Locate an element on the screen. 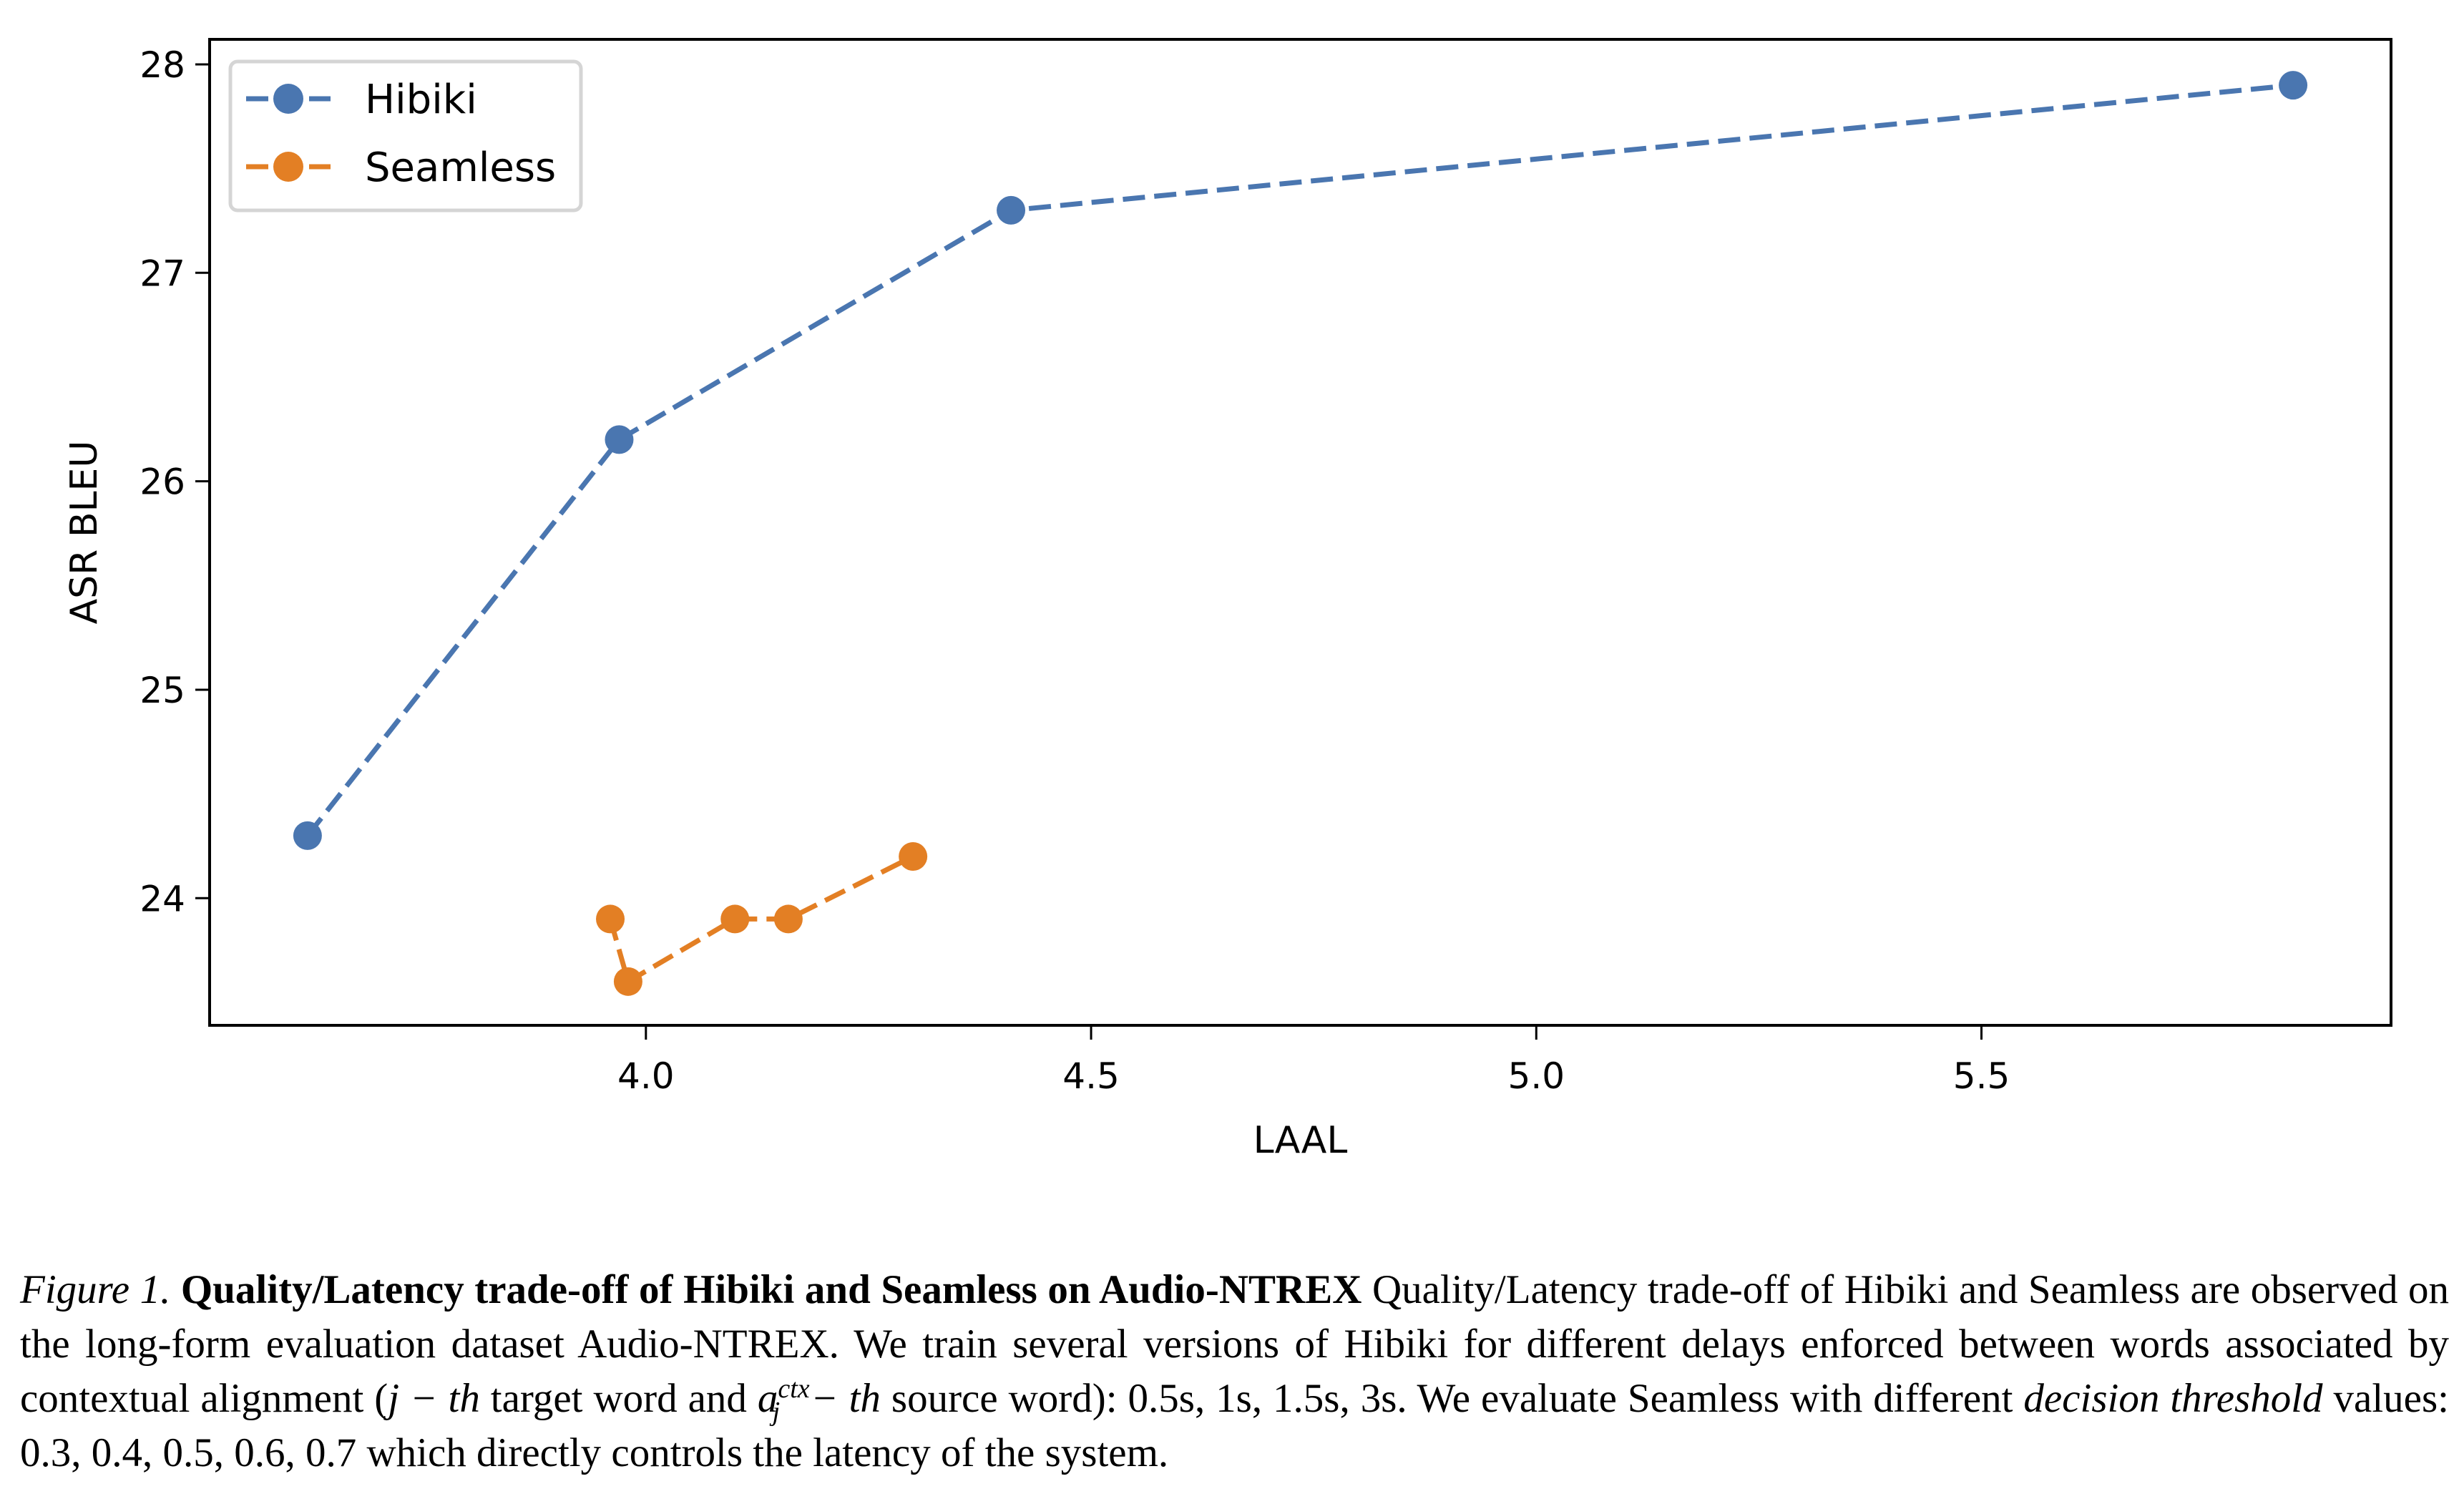 The height and width of the screenshot is (1499, 2464). caption-italic-term: decision threshold is located at coordinates (2173, 1398).